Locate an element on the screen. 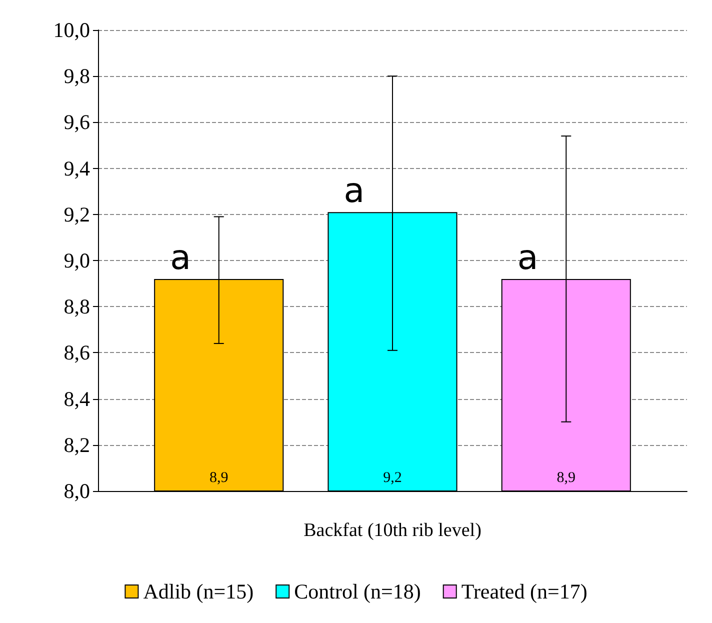 The width and height of the screenshot is (712, 623). data-label: 9,2 is located at coordinates (392, 478).